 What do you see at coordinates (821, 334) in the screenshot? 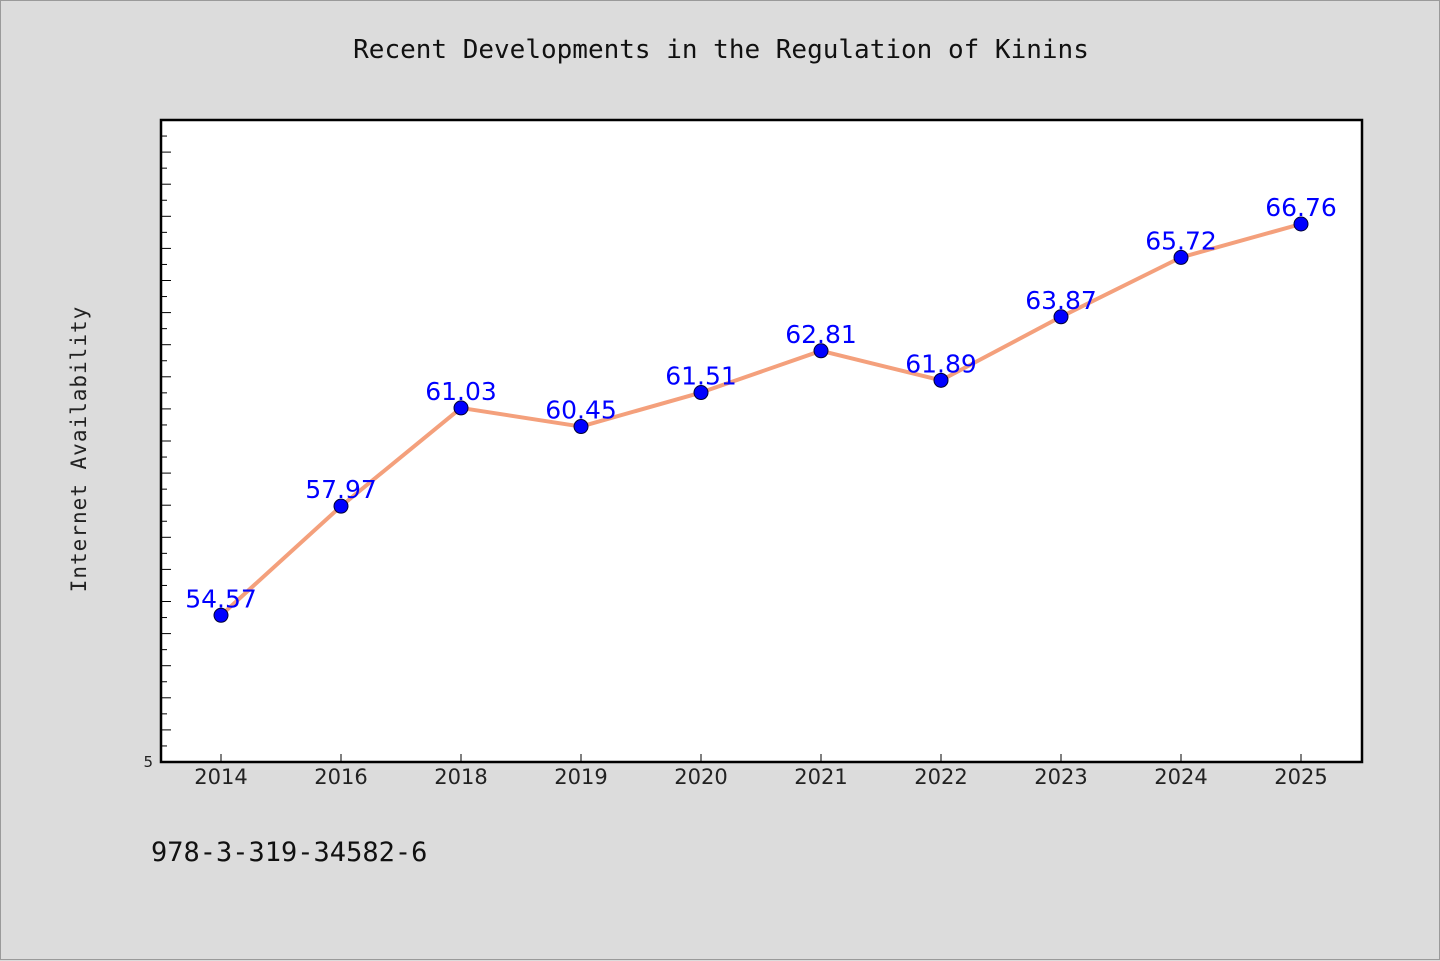
I see `data-label: 62.81` at bounding box center [821, 334].